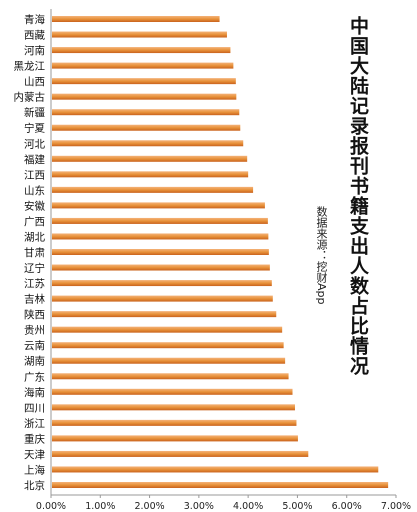  Describe the element at coordinates (248, 506) in the screenshot. I see `x-tick-label: 4.00%` at that location.